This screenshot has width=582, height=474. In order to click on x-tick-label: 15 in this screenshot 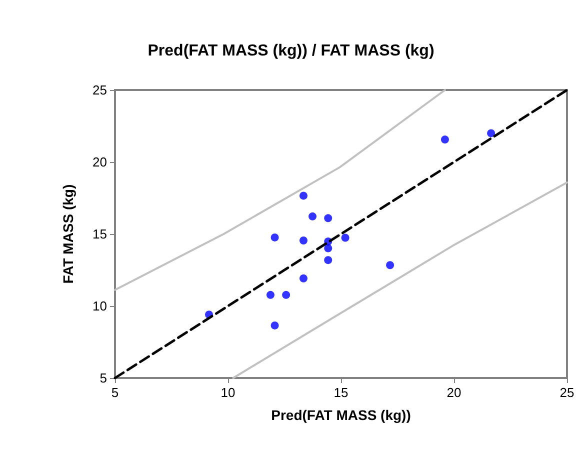, I will do `click(341, 392)`.